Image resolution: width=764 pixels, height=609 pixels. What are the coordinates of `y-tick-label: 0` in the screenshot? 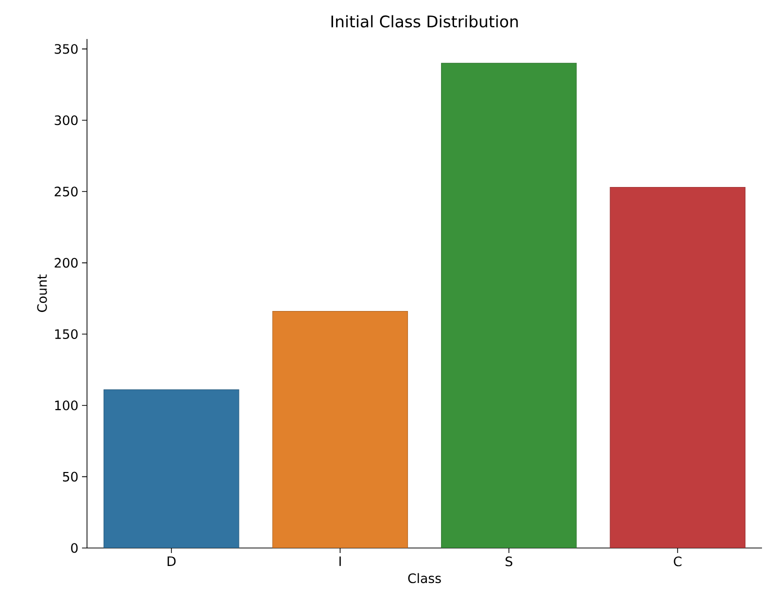 It's located at (74, 548).